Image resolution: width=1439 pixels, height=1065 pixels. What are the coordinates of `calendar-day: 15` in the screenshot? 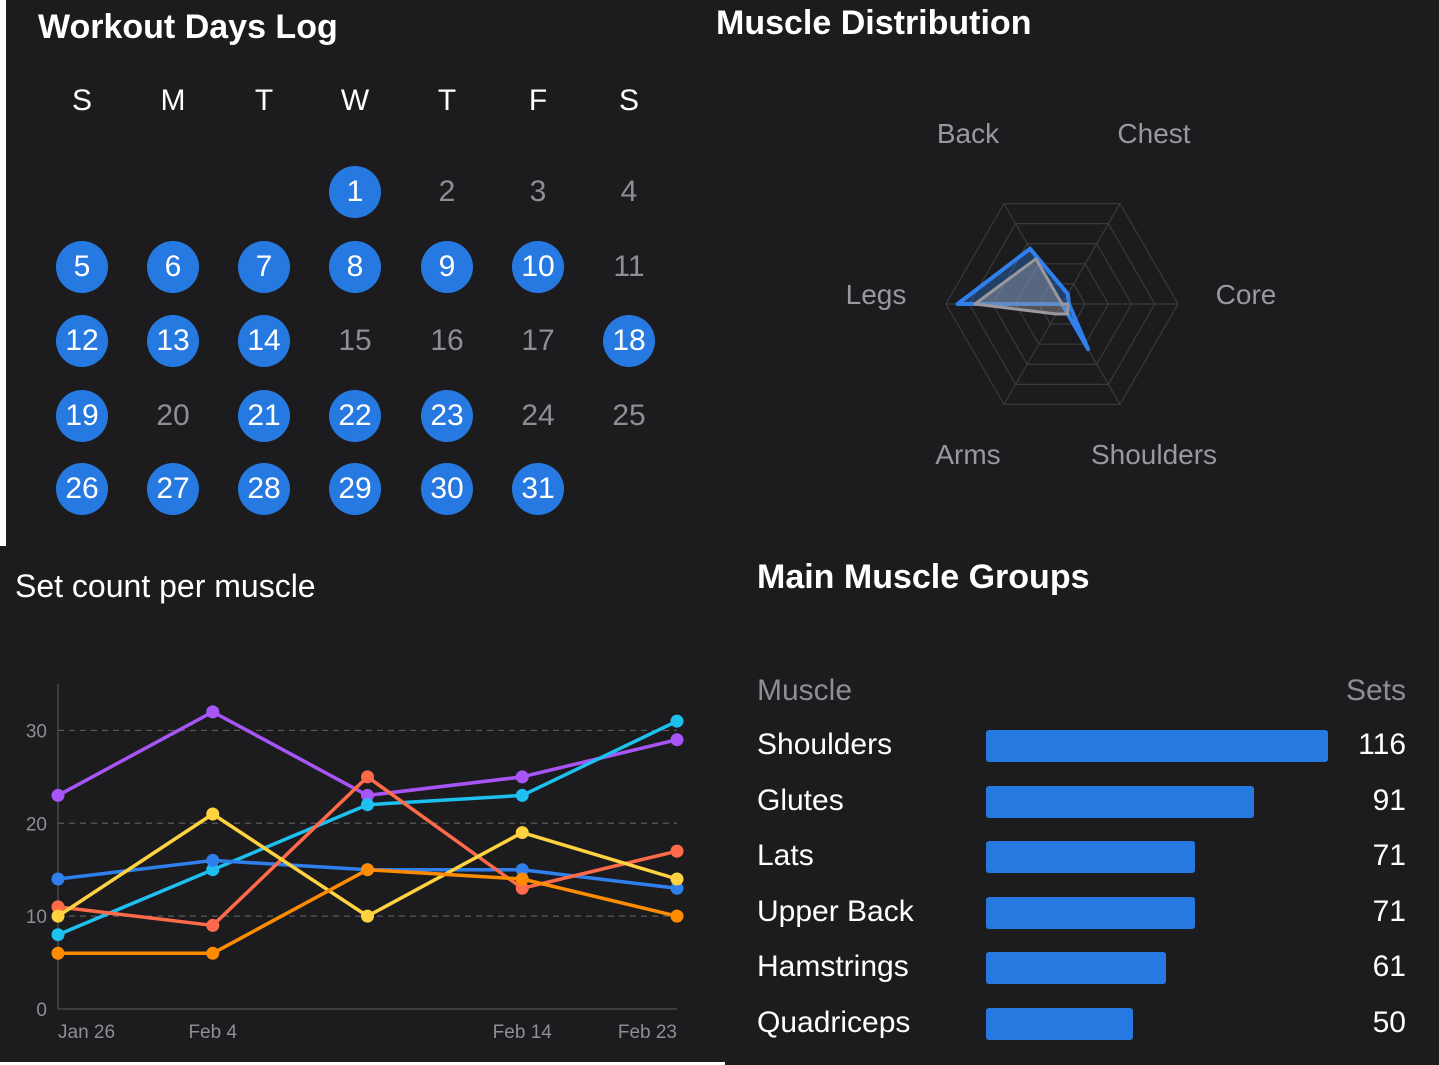 It's located at (355, 340).